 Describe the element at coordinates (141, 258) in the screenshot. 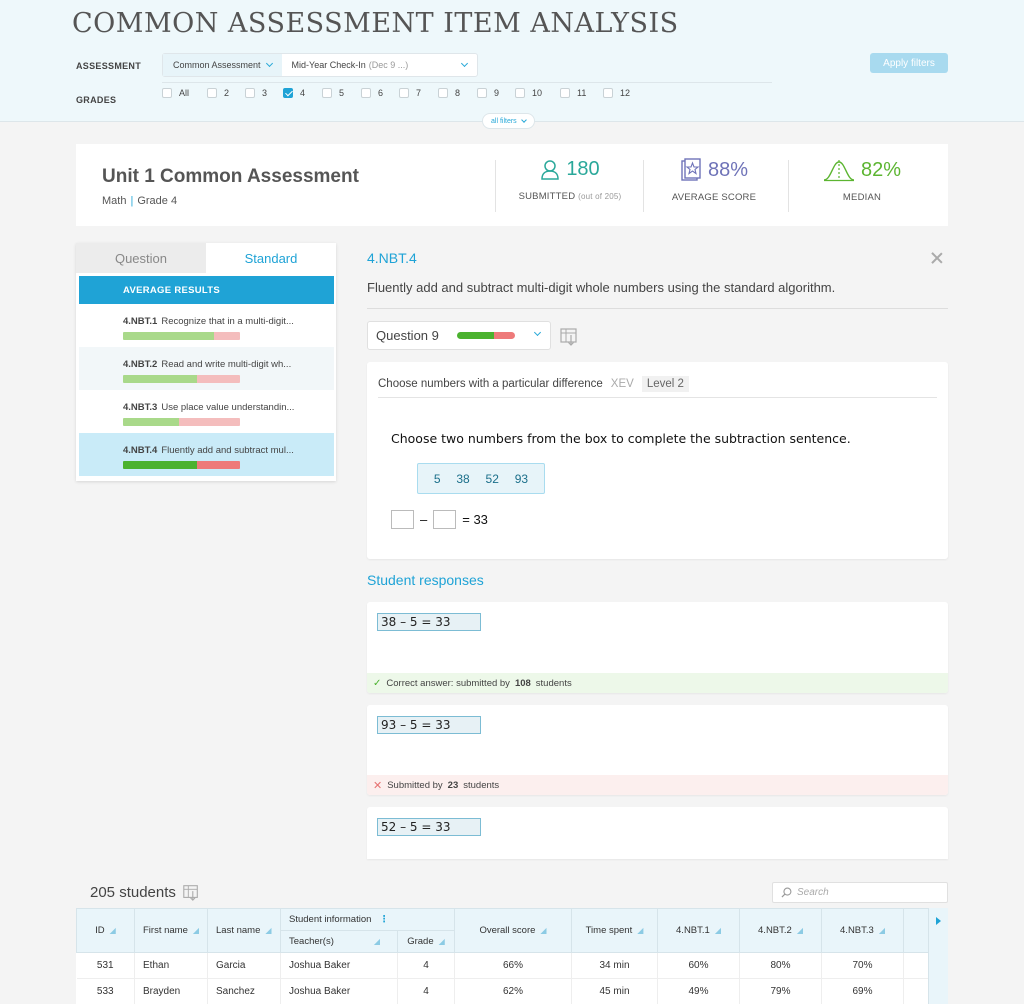

I see `tab-question: Question` at that location.